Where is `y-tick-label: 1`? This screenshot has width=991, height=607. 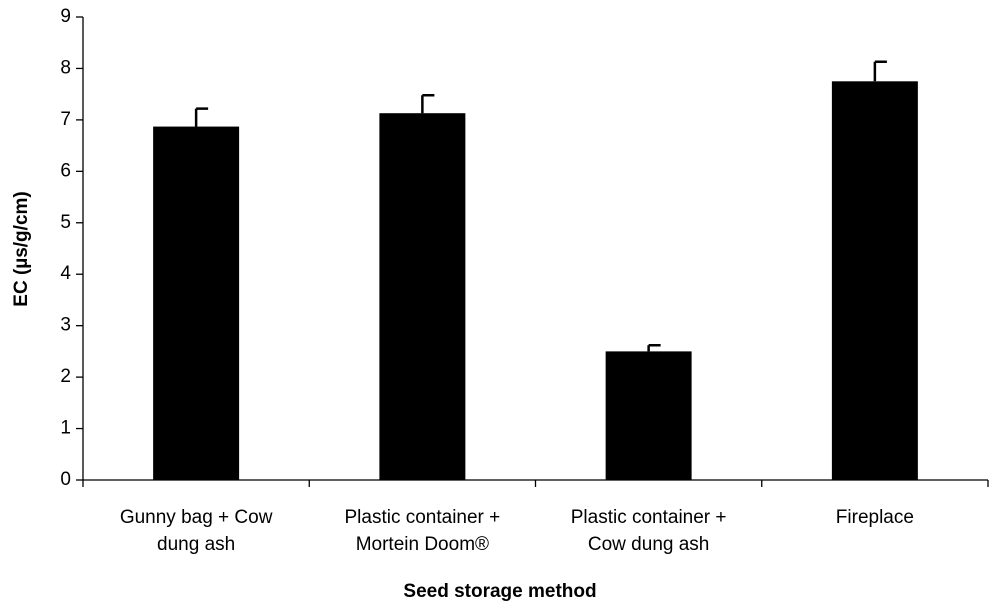
y-tick-label: 1 is located at coordinates (65, 428).